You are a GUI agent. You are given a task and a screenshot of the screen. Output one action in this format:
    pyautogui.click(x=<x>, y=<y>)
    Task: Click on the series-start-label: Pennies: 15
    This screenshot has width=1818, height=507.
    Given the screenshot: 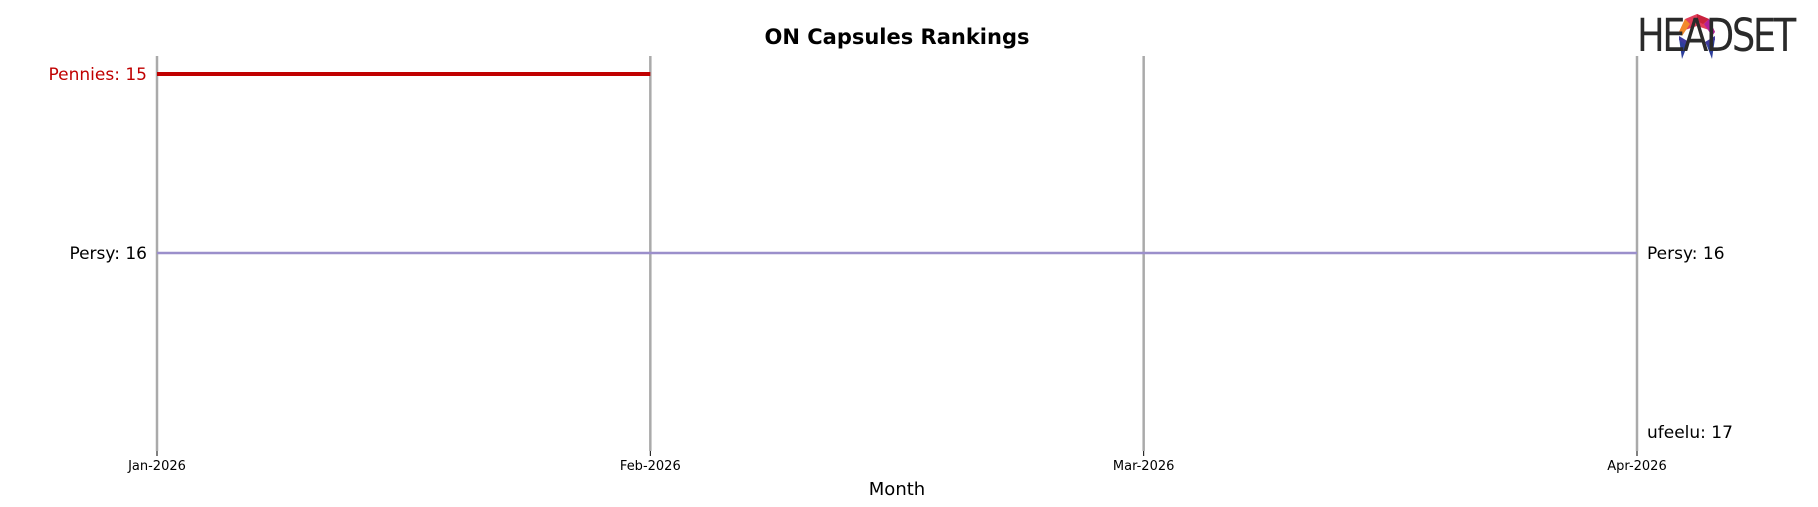 What is the action you would take?
    pyautogui.click(x=98, y=75)
    